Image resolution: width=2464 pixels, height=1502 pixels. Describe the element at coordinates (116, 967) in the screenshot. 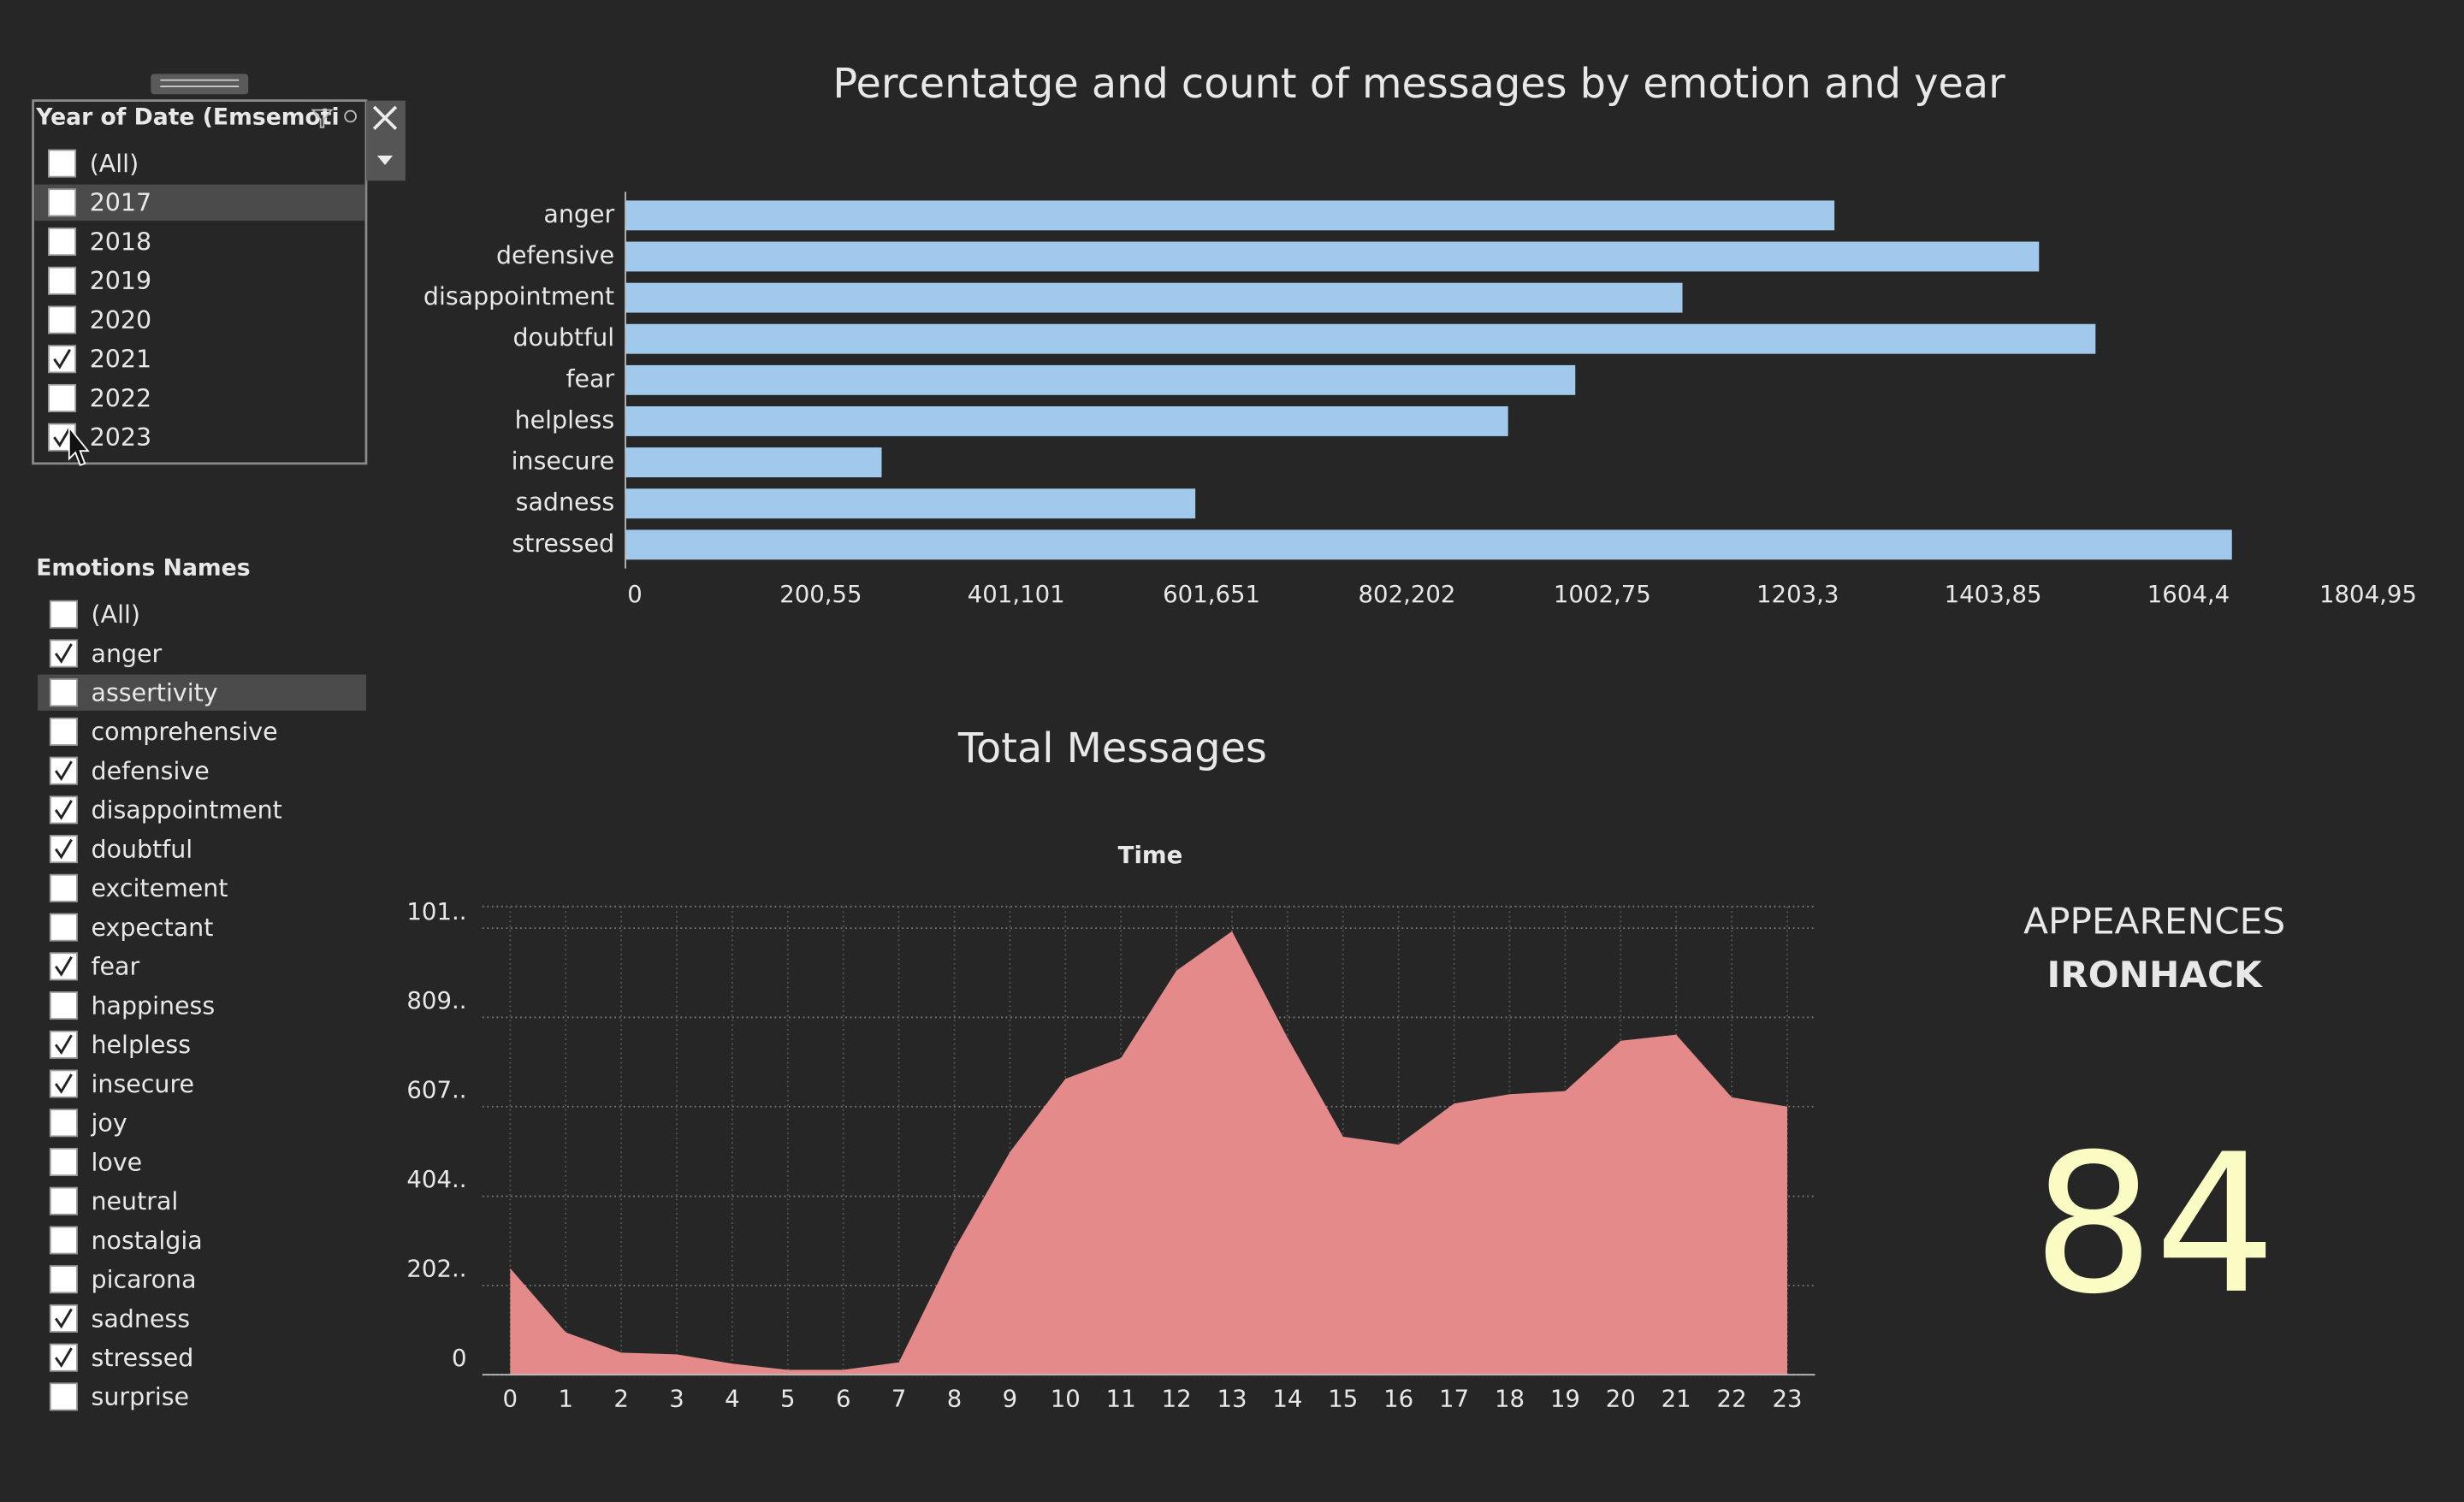

I see `filter-item-label: fear` at that location.